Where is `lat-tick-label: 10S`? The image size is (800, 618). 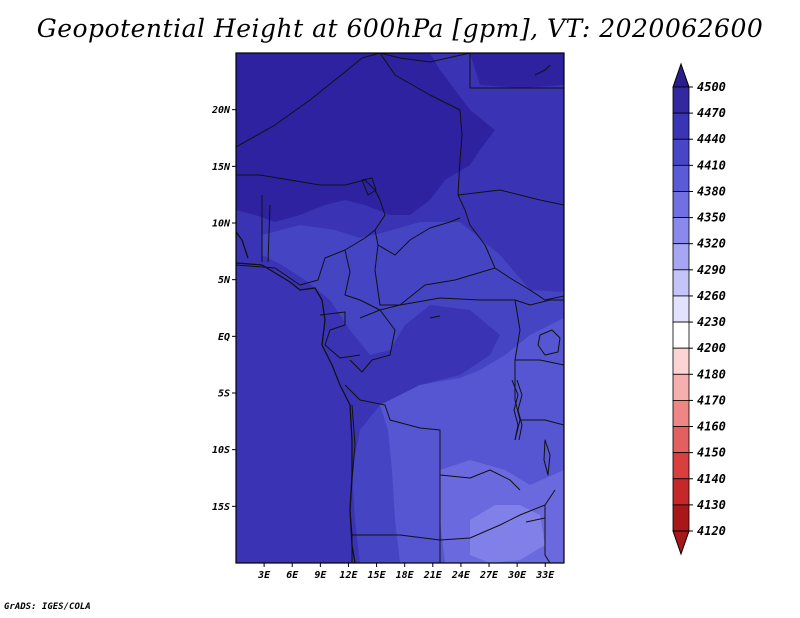 lat-tick-label: 10S is located at coordinates (221, 450).